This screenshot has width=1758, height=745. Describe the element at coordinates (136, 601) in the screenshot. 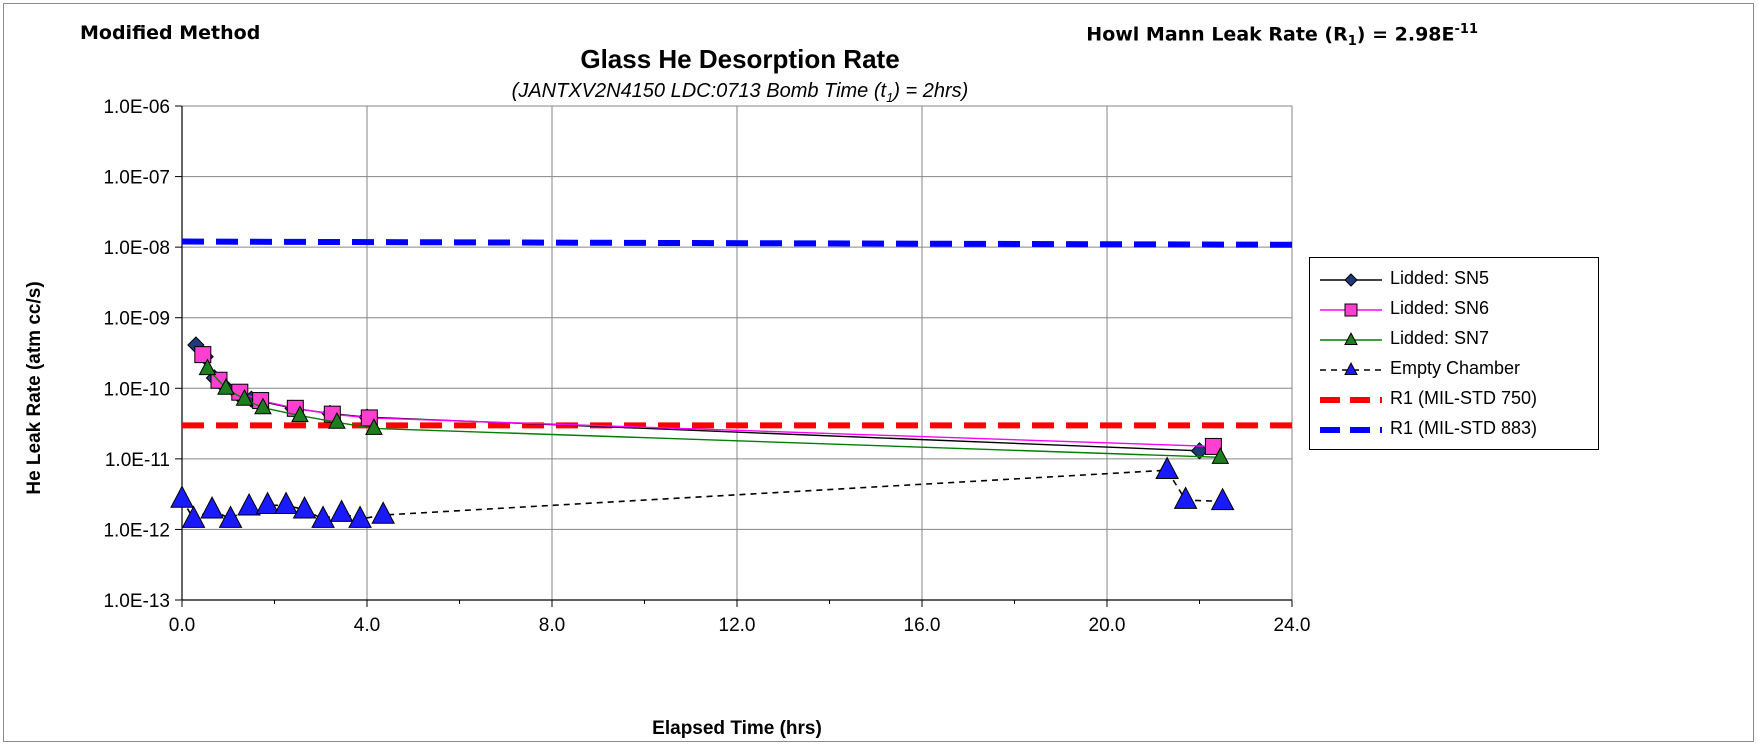

I see `y-tick-label: 1.0E-13` at that location.